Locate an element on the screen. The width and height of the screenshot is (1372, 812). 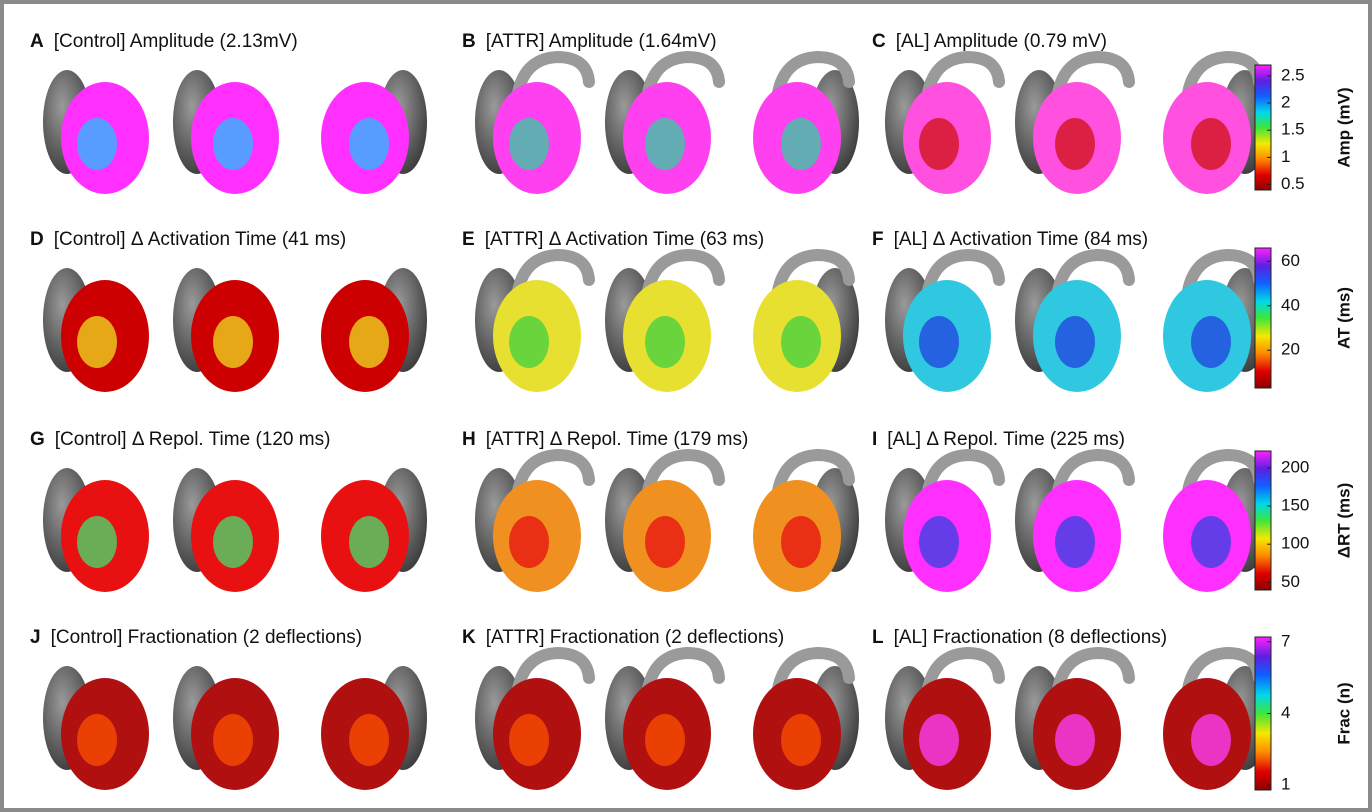
panel-title: E [ATTR] Δ Activation Time (63 ms) is located at coordinates (613, 239).